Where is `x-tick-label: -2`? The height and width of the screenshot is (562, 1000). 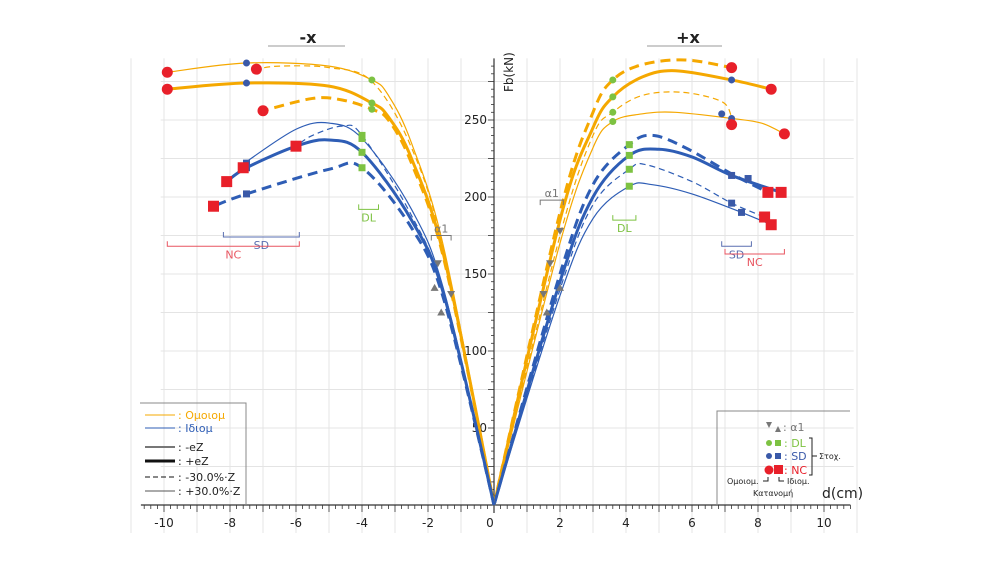 x-tick-label: -2 is located at coordinates (428, 523).